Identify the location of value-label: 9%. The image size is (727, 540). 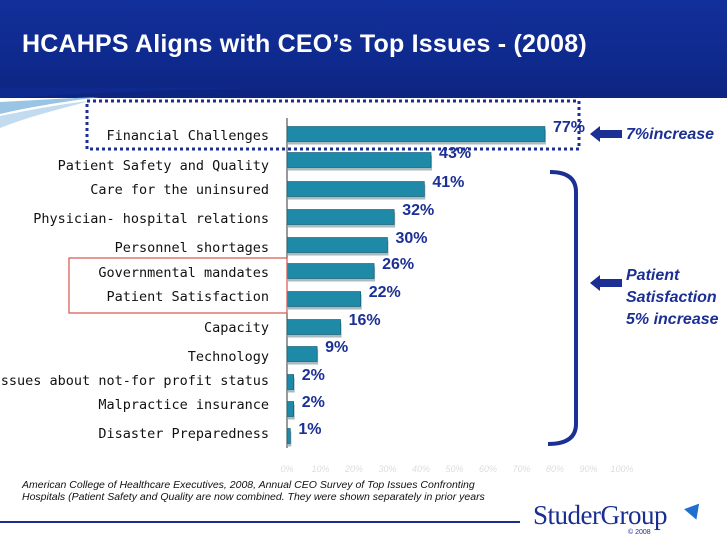
(336, 347).